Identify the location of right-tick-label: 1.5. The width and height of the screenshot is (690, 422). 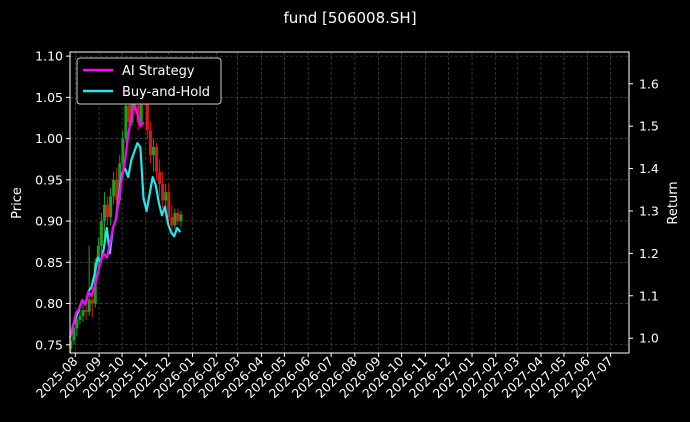
(649, 126).